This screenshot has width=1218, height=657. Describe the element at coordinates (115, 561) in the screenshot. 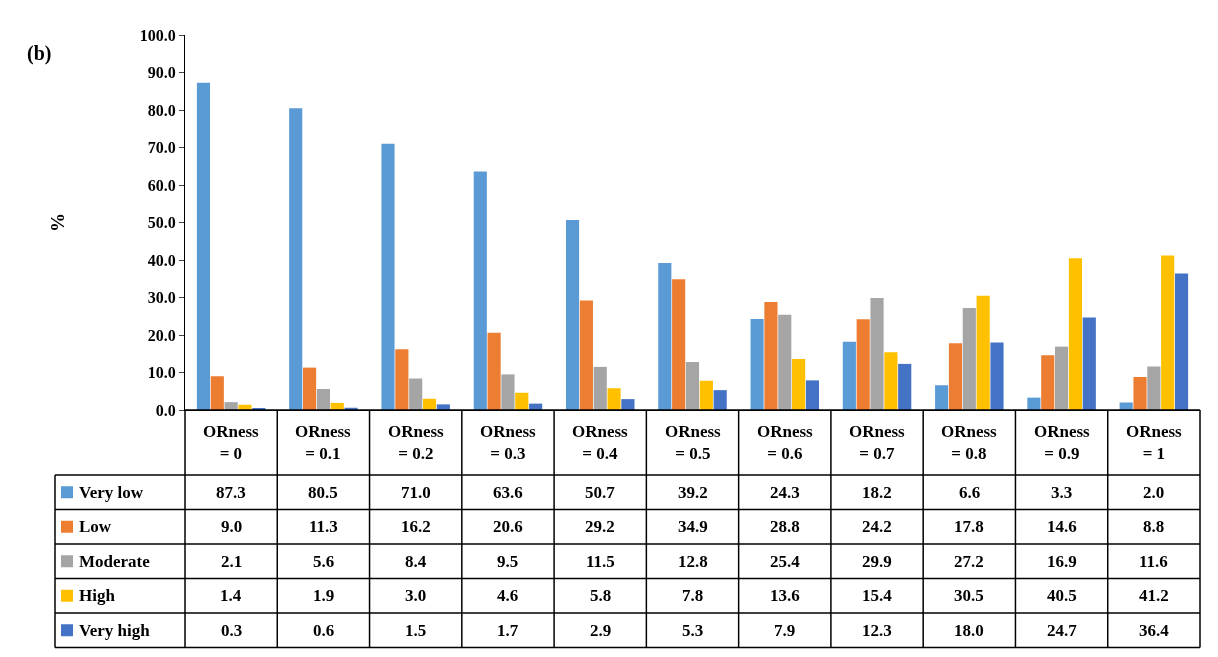

I see `legend-label: Moderate` at that location.